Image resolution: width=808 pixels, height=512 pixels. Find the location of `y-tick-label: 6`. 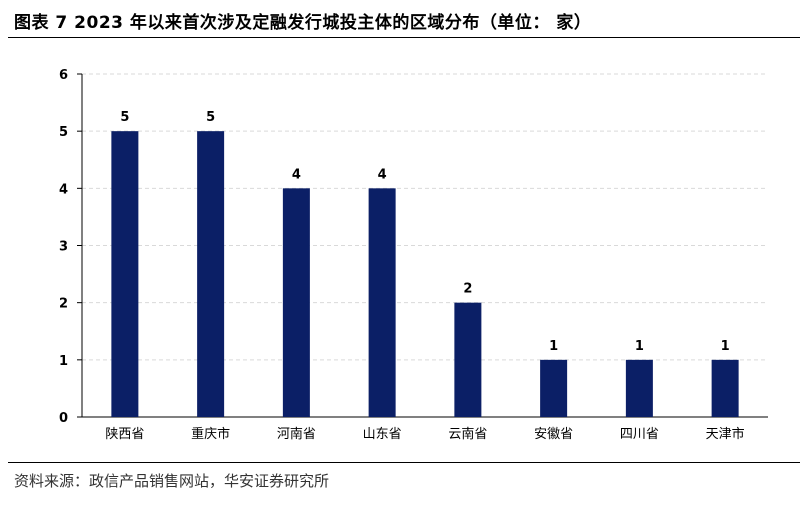

y-tick-label: 6 is located at coordinates (63, 75).